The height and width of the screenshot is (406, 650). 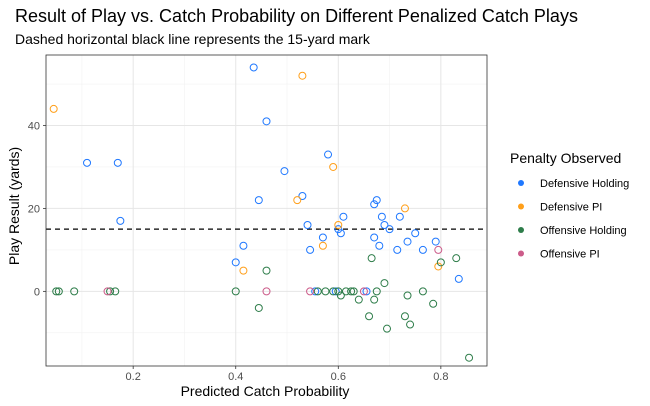 What do you see at coordinates (565, 158) in the screenshot?
I see `legend-title: Penalty Observed` at bounding box center [565, 158].